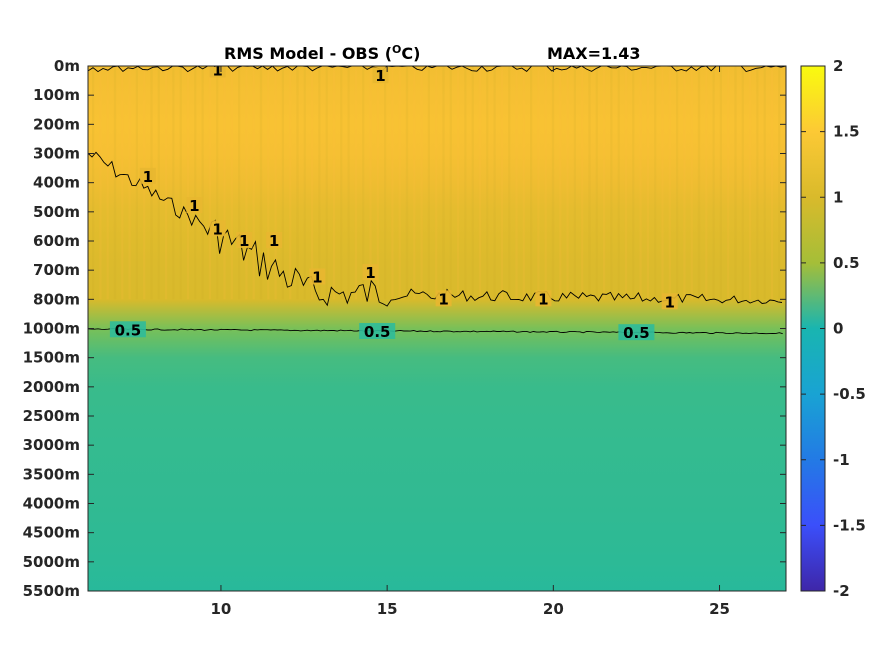 The height and width of the screenshot is (656, 875). Describe the element at coordinates (51, 445) in the screenshot. I see `y-tick-label: 3000m` at that location.